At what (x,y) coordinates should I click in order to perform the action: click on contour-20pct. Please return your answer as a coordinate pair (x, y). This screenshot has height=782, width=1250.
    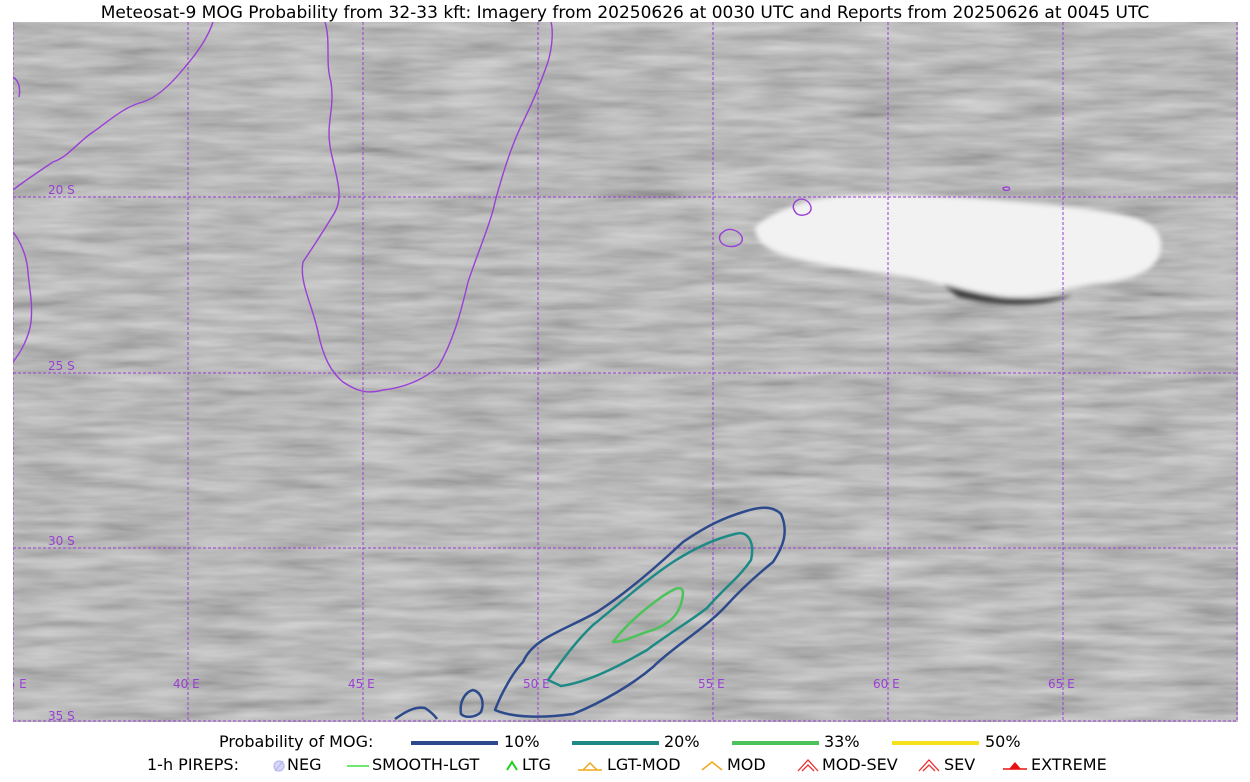
    Looking at the image, I should click on (650, 609).